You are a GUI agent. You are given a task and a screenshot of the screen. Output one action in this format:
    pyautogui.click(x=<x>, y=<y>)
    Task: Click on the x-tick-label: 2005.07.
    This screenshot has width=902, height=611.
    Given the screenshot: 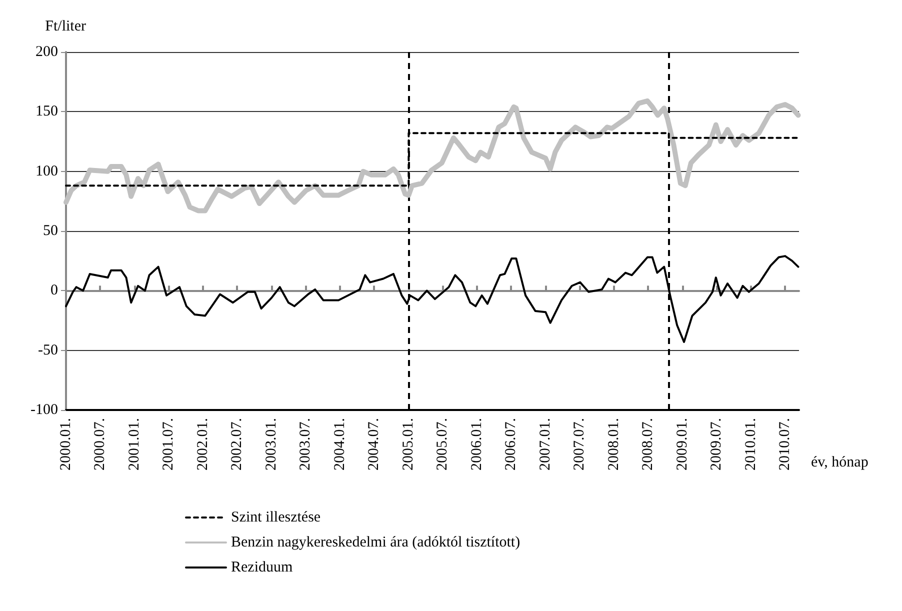 What is the action you would take?
    pyautogui.click(x=442, y=444)
    